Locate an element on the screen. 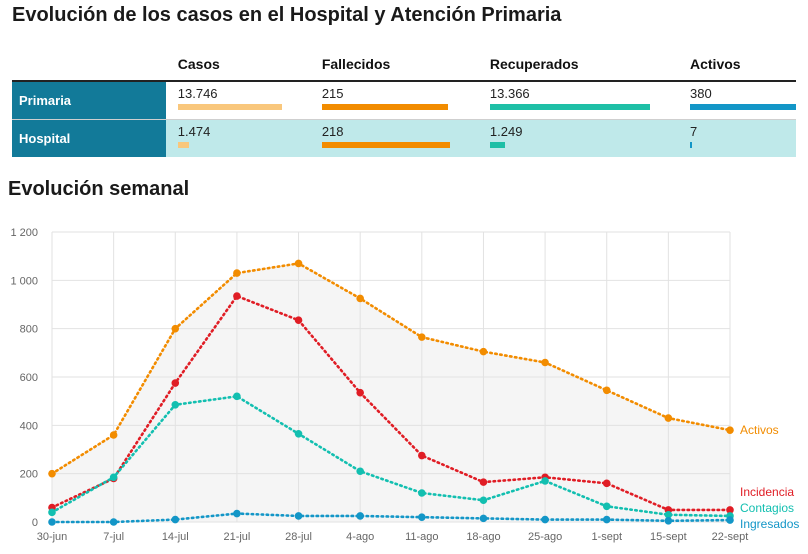 The height and width of the screenshot is (554, 808). y-tick-label: 200 is located at coordinates (29, 475).